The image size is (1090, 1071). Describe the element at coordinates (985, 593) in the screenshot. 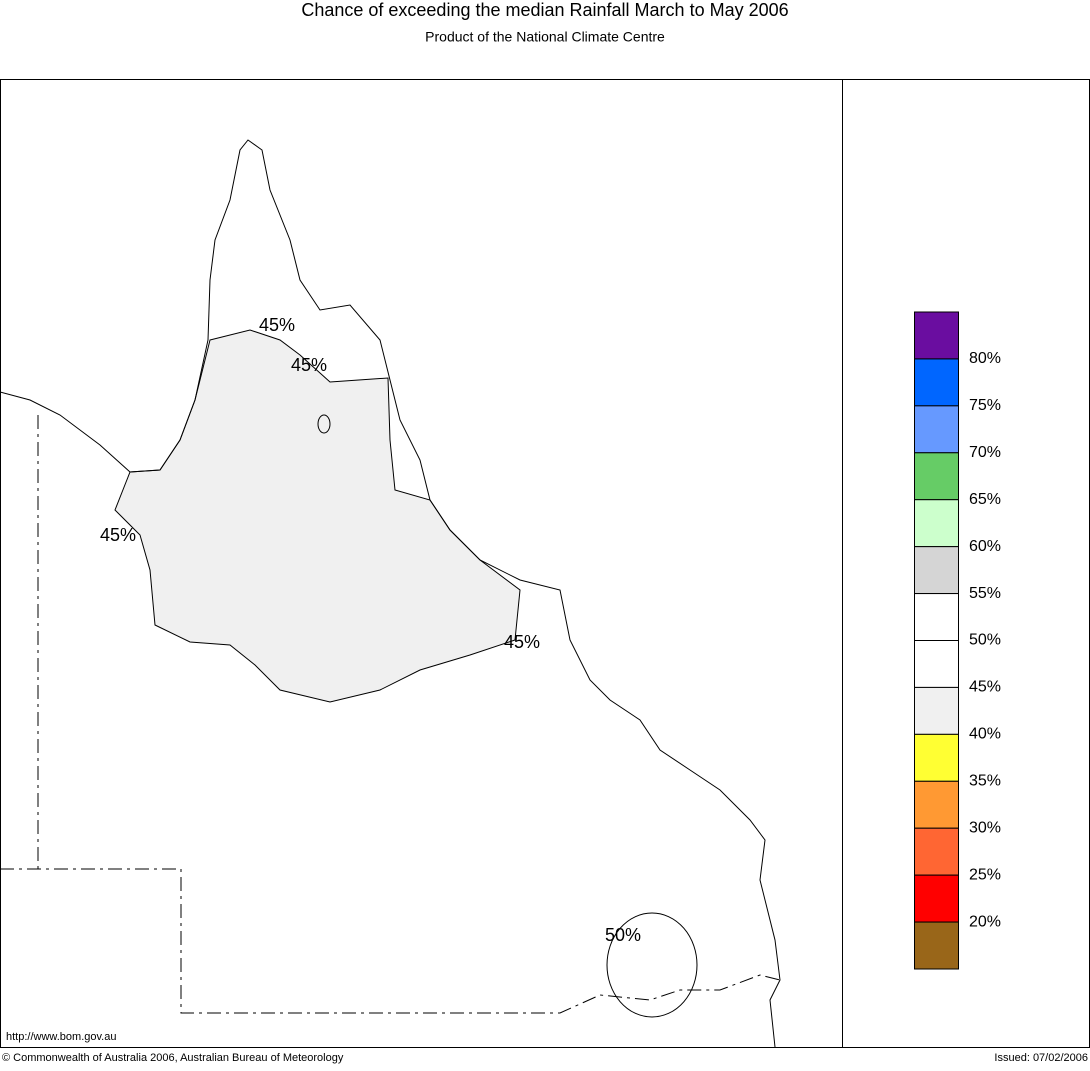

I see `legend-label: 55%` at that location.